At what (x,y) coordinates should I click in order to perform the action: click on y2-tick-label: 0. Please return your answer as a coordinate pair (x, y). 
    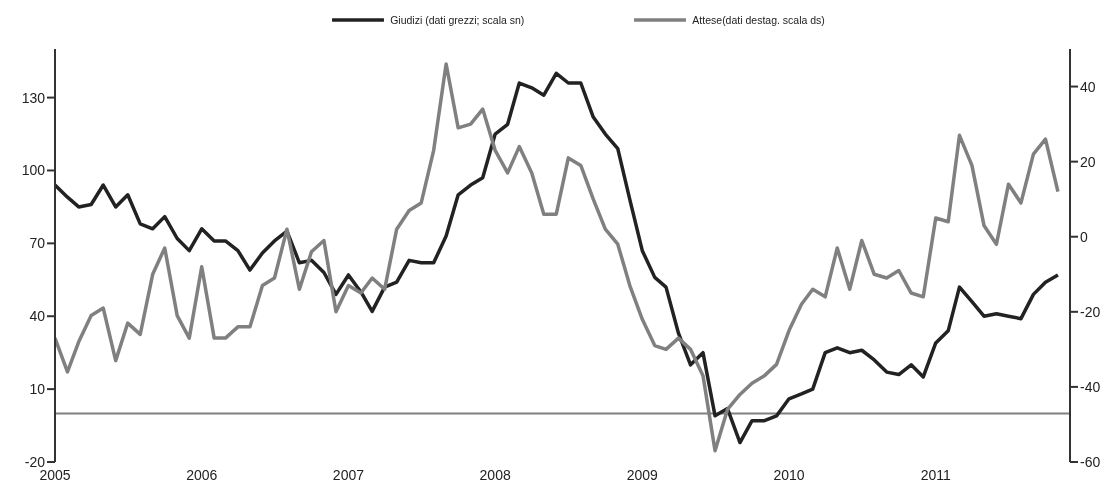
    Looking at the image, I should click on (1084, 236).